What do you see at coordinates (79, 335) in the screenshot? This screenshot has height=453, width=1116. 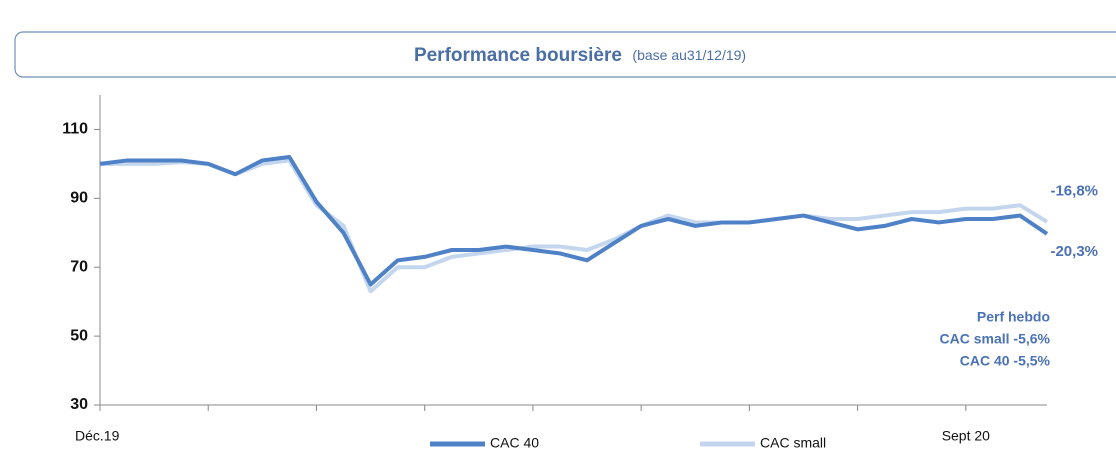 I see `y-tick-label: 50` at bounding box center [79, 335].